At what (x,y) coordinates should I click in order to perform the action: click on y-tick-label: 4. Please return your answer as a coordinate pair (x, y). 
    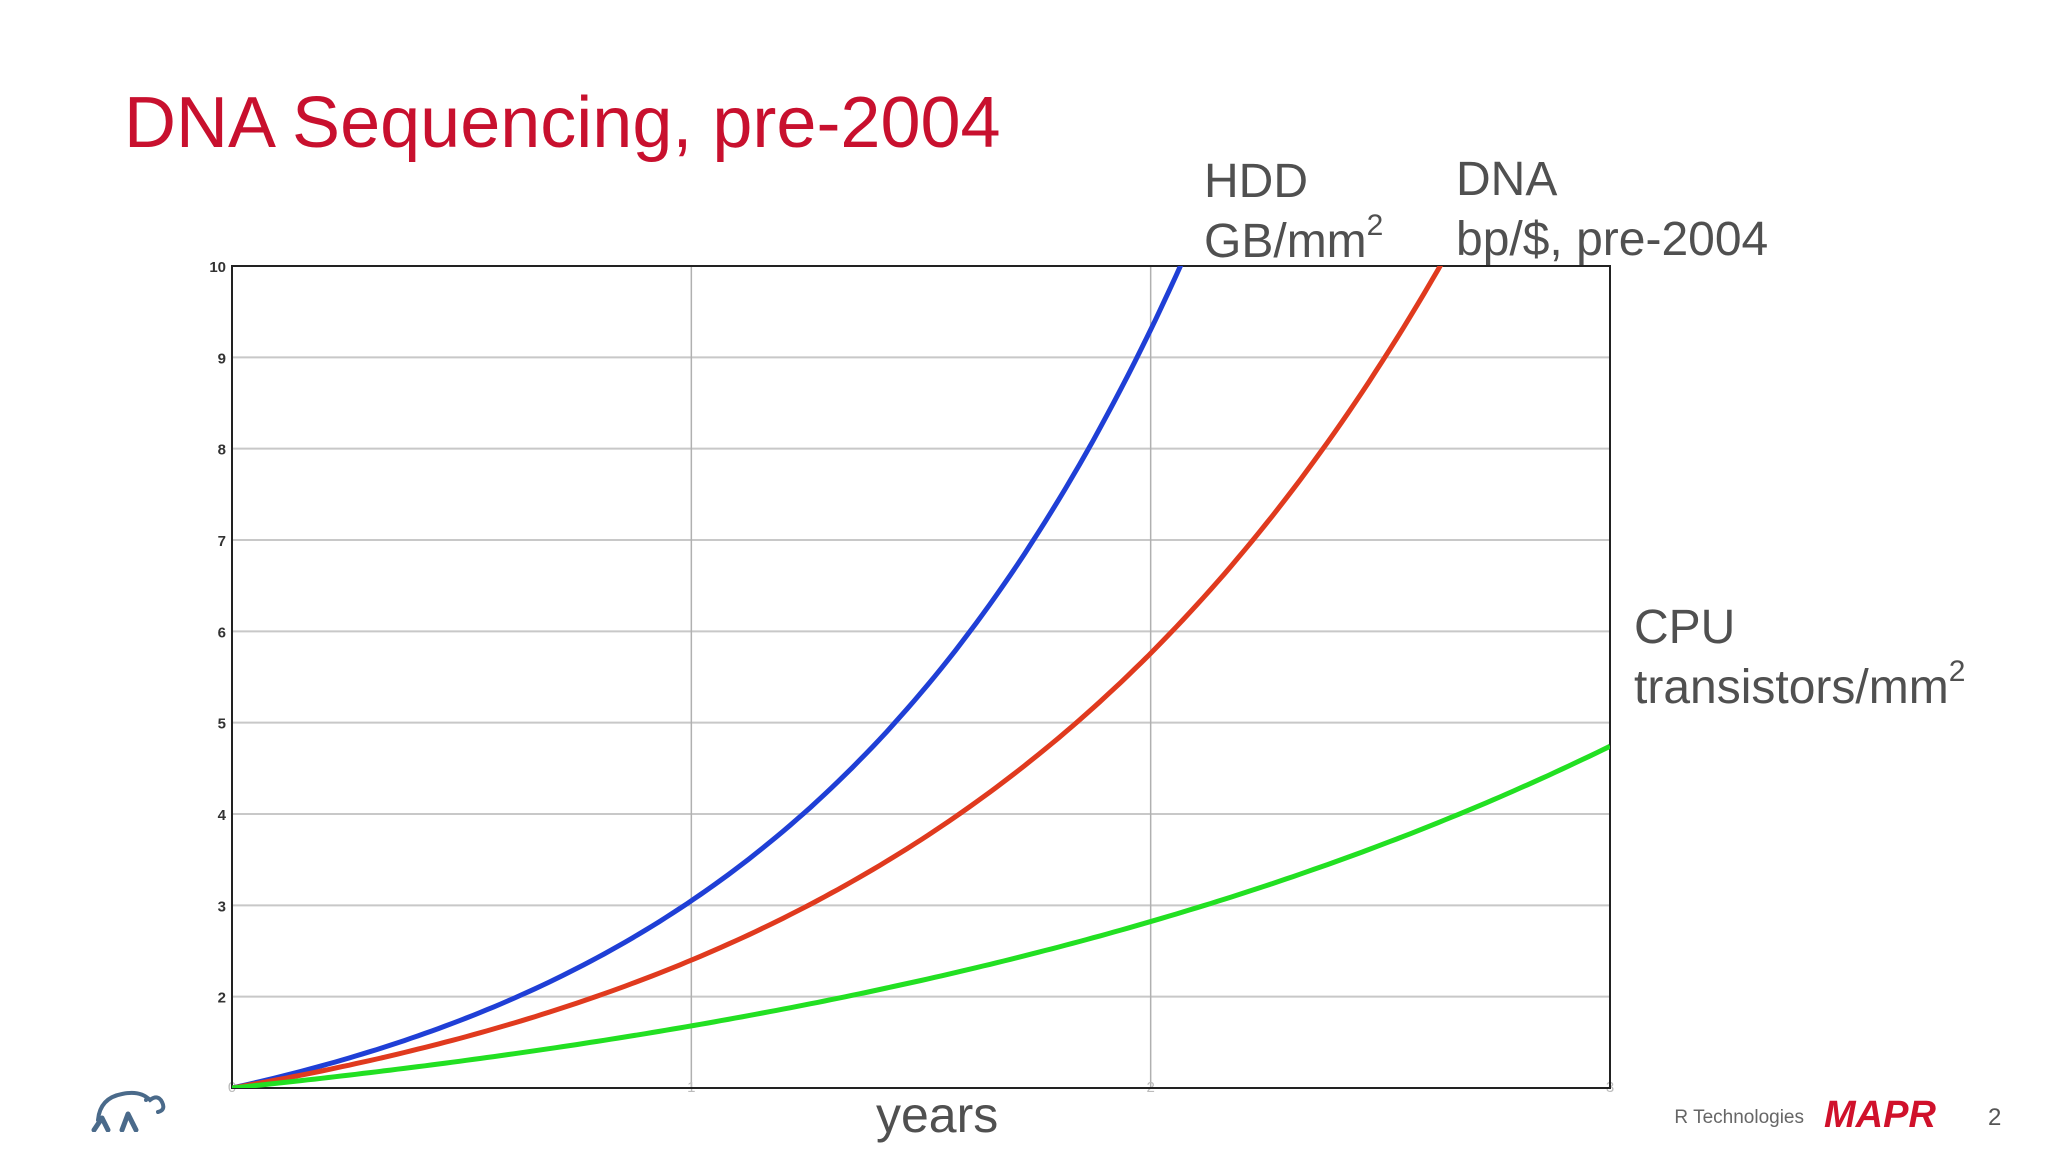
    Looking at the image, I should click on (222, 815).